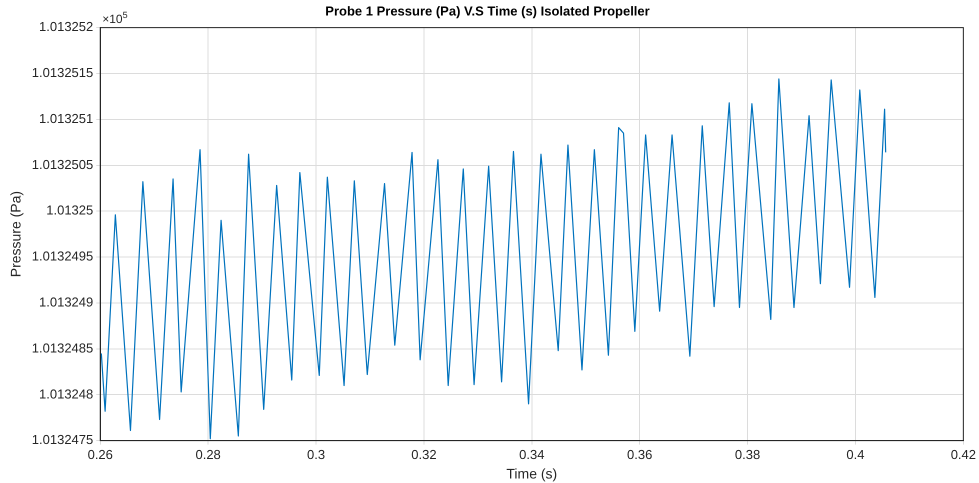 This screenshot has height=483, width=979. What do you see at coordinates (63, 164) in the screenshot?
I see `y-tick-label: 1.0132505` at bounding box center [63, 164].